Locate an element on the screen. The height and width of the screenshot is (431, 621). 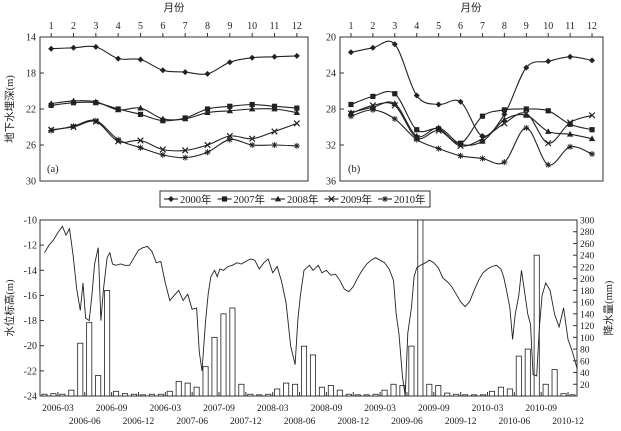
x-tick-label-row2: 2010-12 is located at coordinates (568, 422).